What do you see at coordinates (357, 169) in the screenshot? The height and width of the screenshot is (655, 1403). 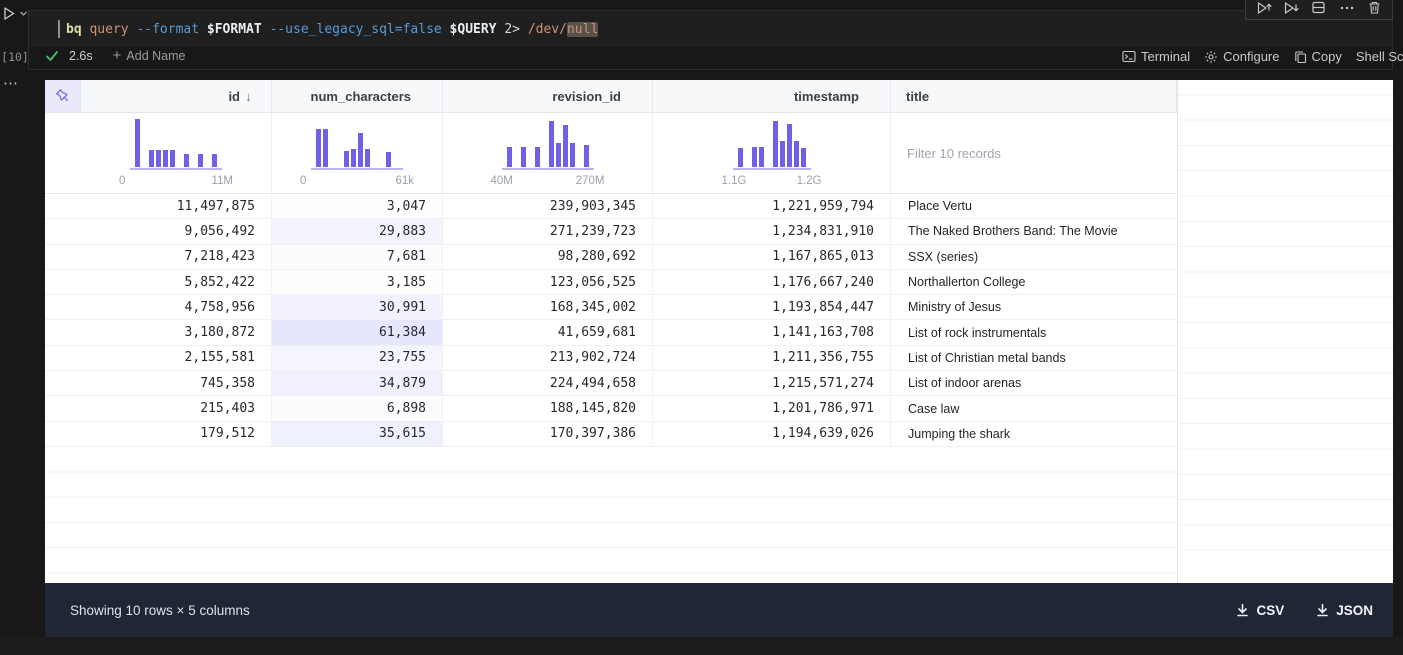 I see `histogram-axis` at bounding box center [357, 169].